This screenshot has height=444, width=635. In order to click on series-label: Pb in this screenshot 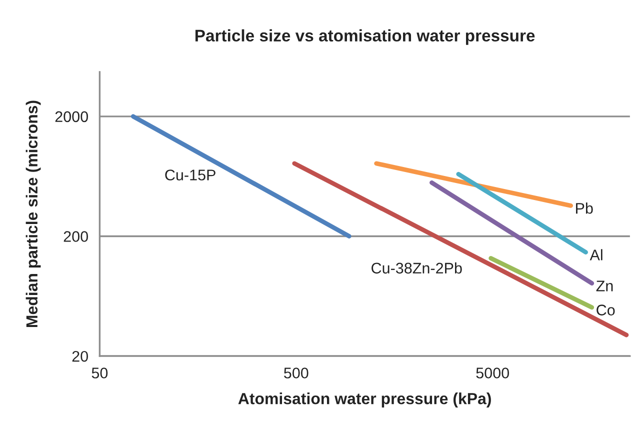, I will do `click(584, 208)`.